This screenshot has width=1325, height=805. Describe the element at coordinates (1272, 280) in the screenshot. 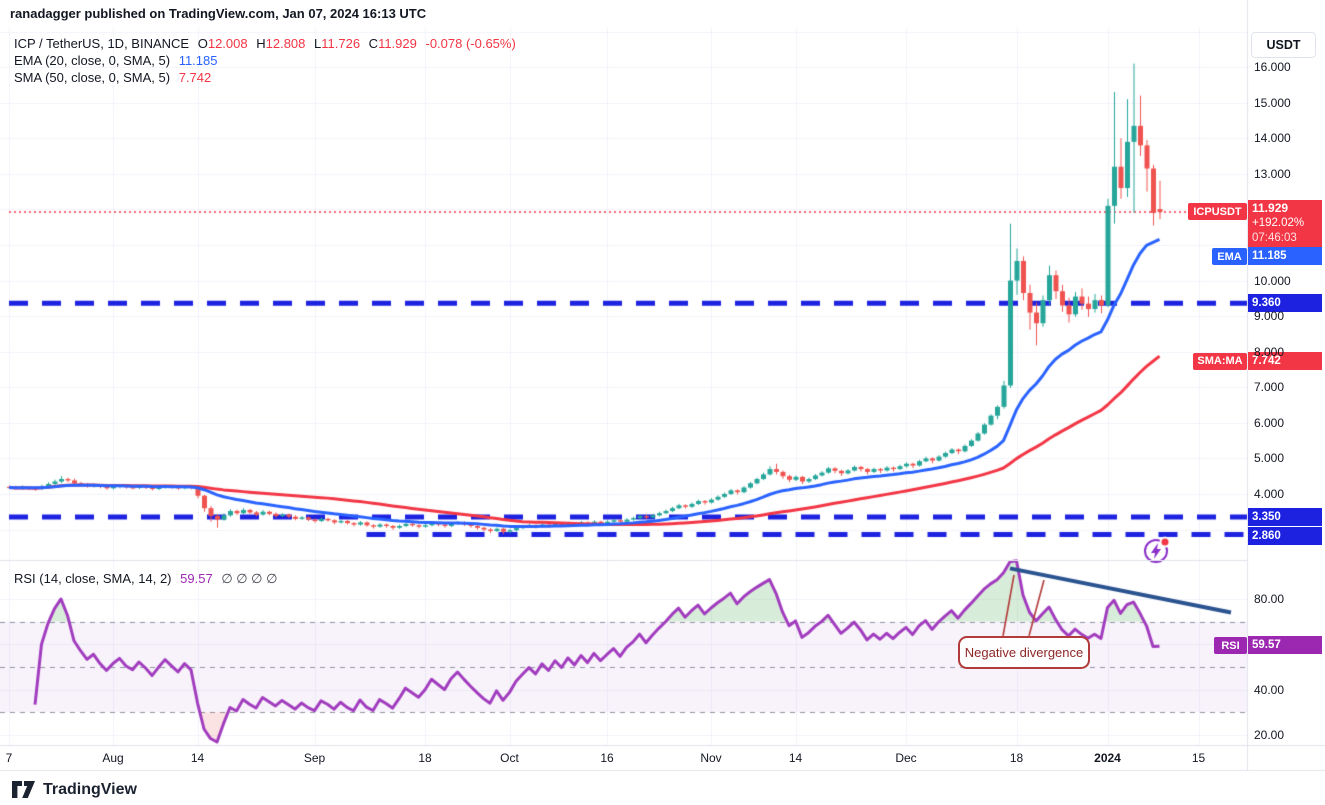

I see `price-axis-label: 10.000` at that location.